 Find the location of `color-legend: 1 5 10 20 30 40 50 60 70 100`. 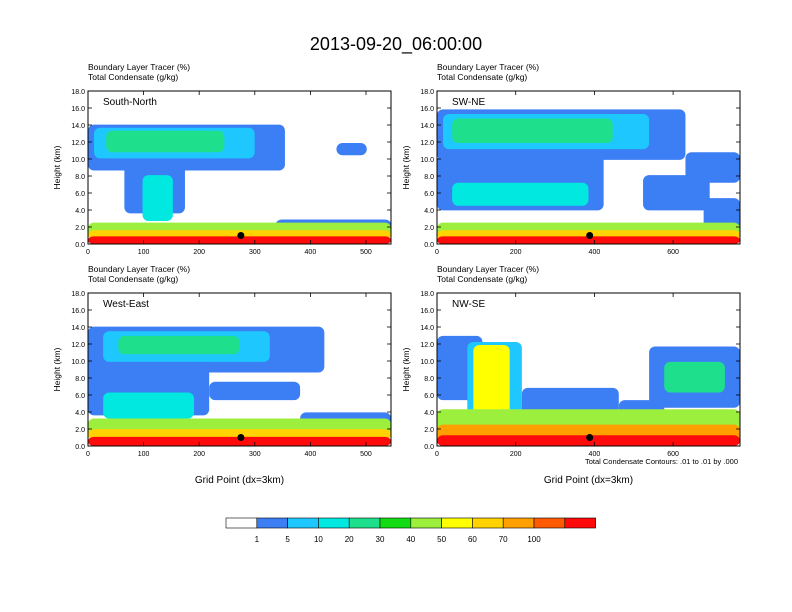

color-legend: 1 5 10 20 30 40 50 60 70 100 is located at coordinates (410, 530).